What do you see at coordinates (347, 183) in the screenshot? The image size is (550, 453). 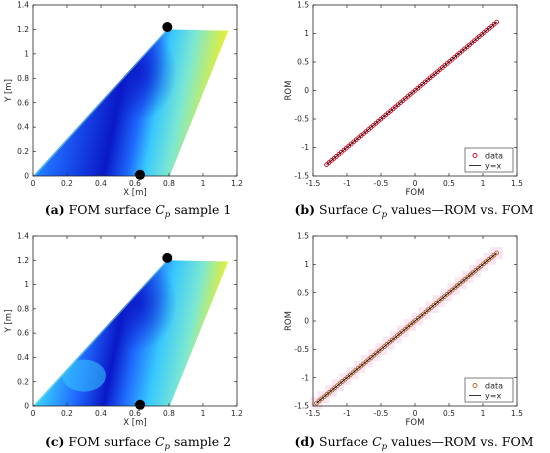 I see `x-tick-label: -1` at bounding box center [347, 183].